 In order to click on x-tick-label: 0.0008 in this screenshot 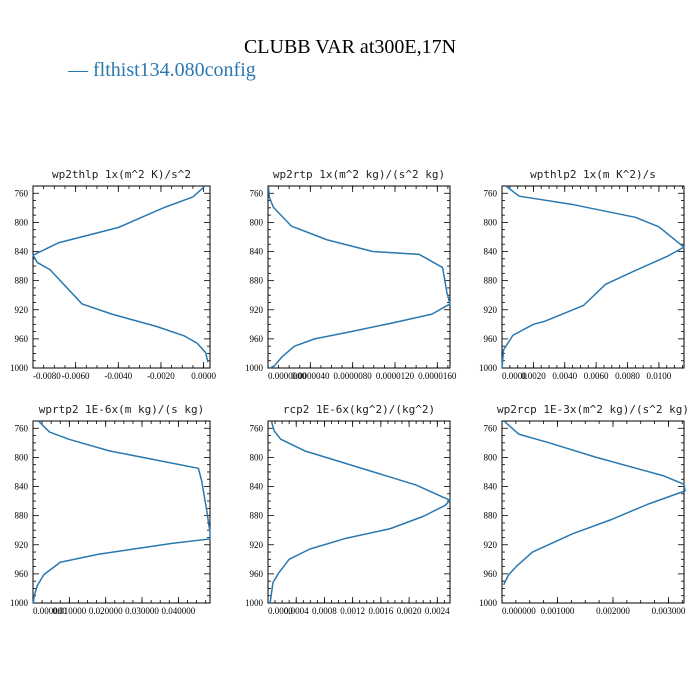, I will do `click(324, 611)`.